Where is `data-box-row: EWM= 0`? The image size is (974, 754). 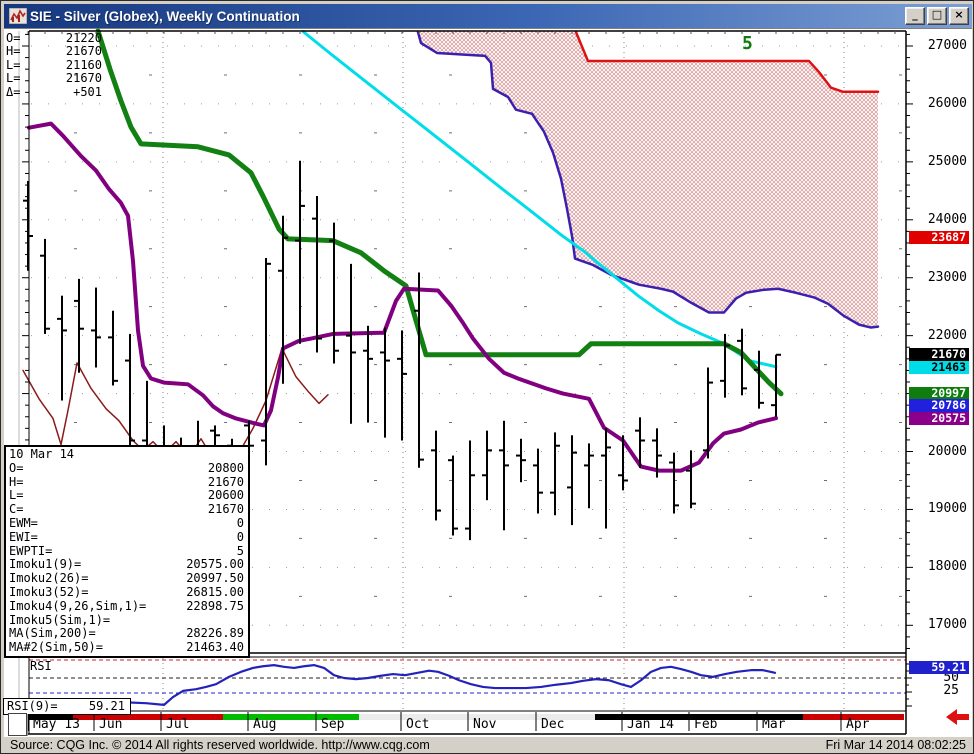 data-box-row: EWM= 0 is located at coordinates (126, 523).